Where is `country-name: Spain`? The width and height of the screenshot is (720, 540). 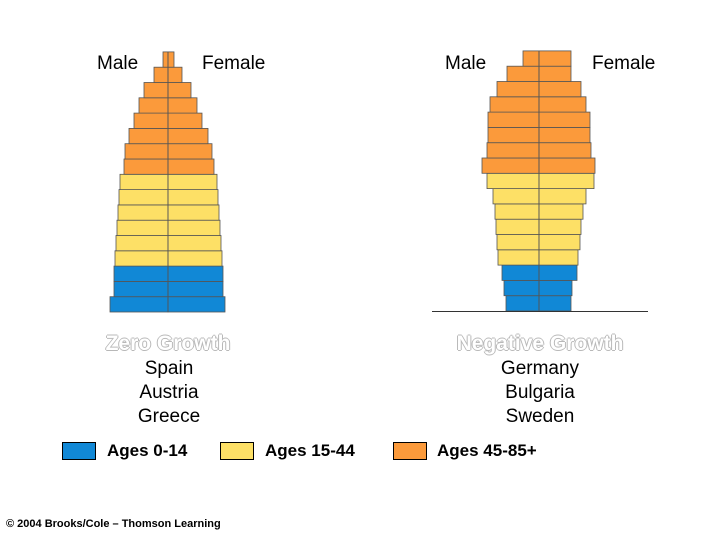
country-name: Spain is located at coordinates (169, 368).